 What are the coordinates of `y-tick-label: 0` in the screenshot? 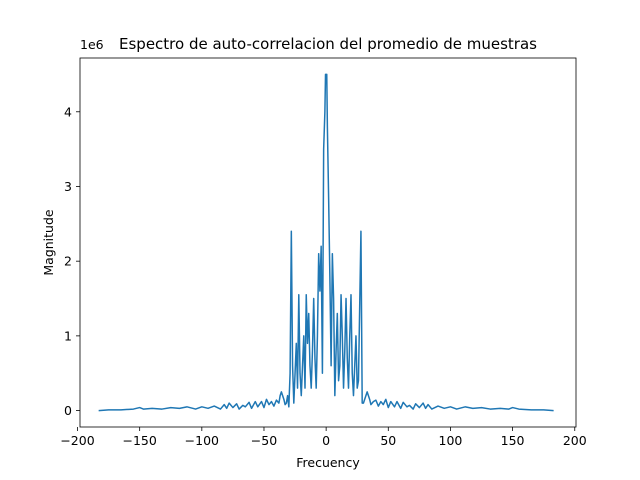 It's located at (68, 410).